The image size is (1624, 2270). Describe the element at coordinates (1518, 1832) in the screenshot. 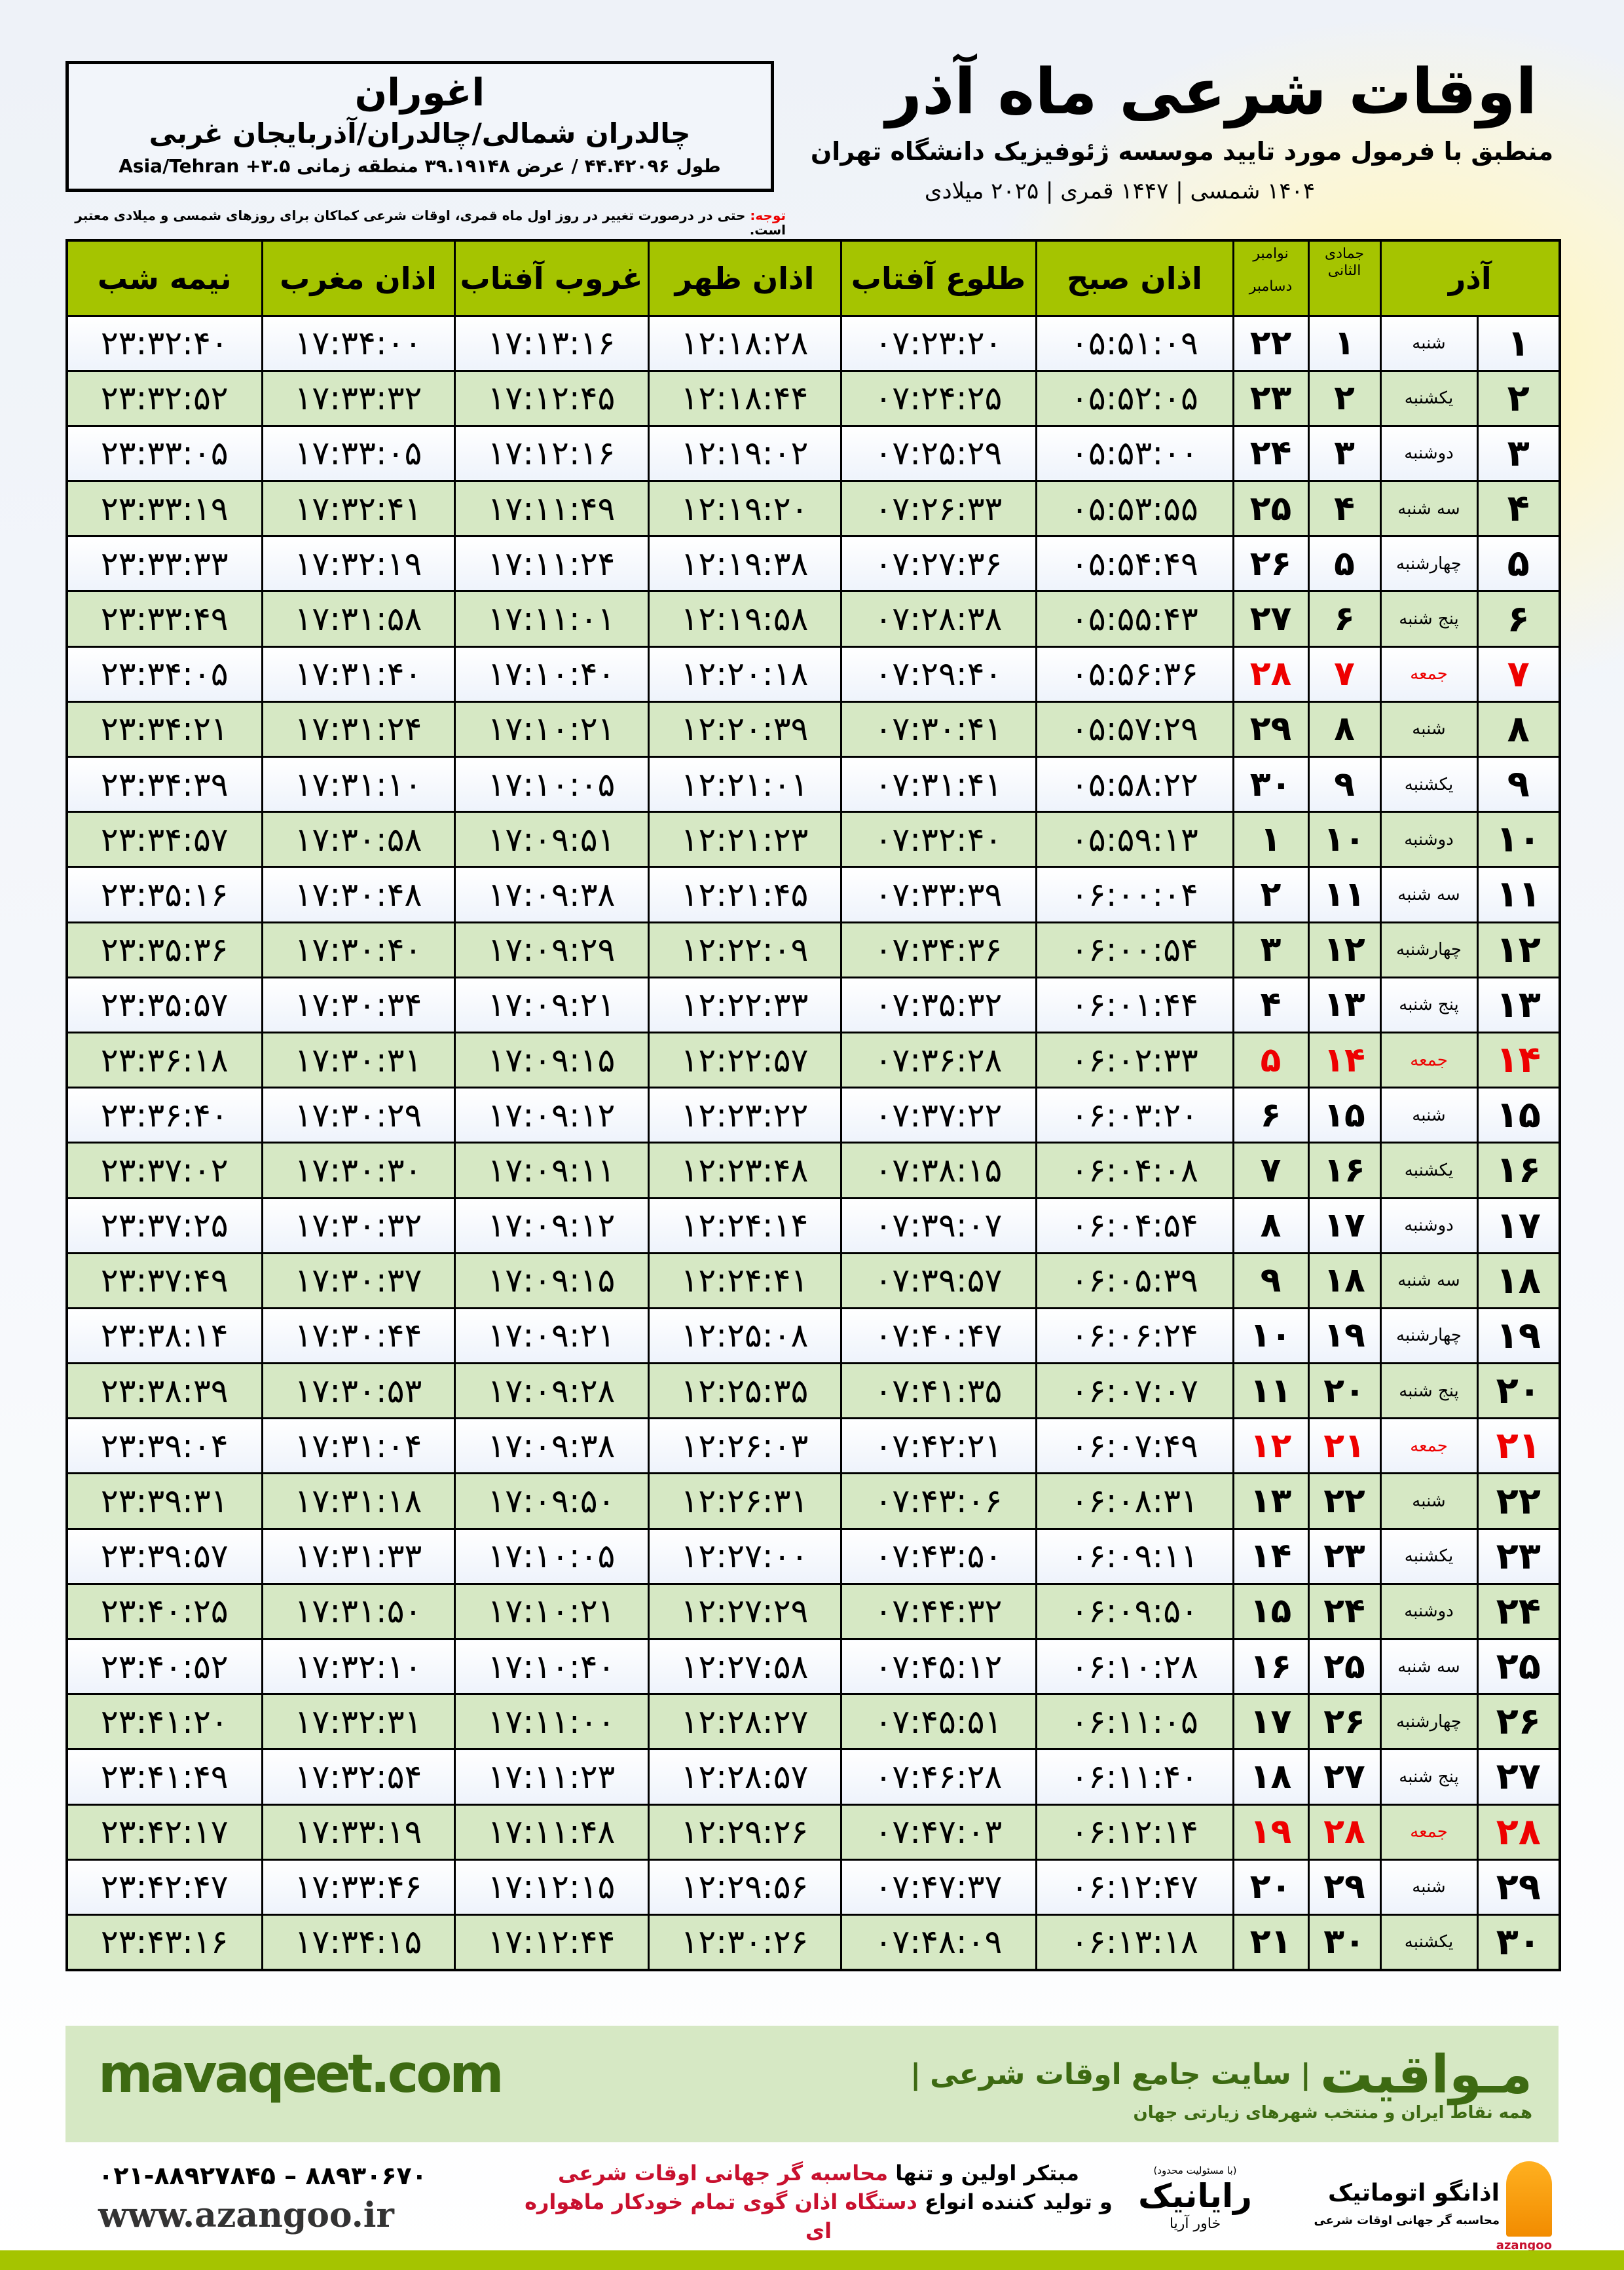

I see `cell-day: ۲۸` at that location.